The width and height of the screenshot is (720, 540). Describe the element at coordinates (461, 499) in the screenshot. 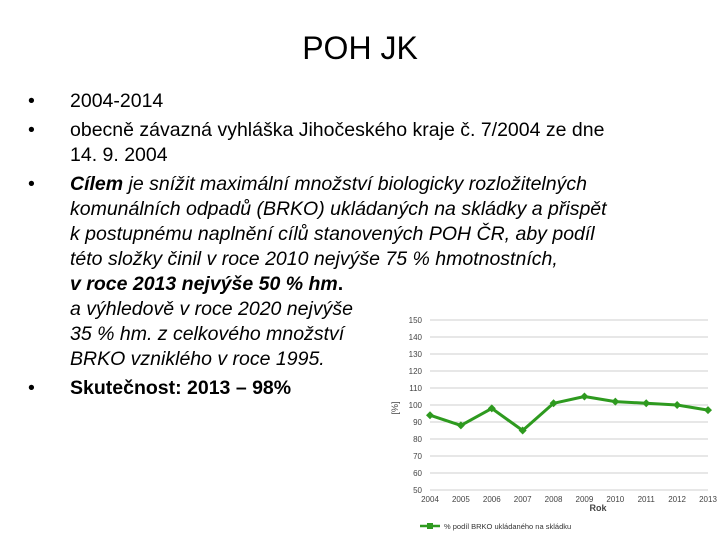

I see `x-tick-label: 2005` at that location.